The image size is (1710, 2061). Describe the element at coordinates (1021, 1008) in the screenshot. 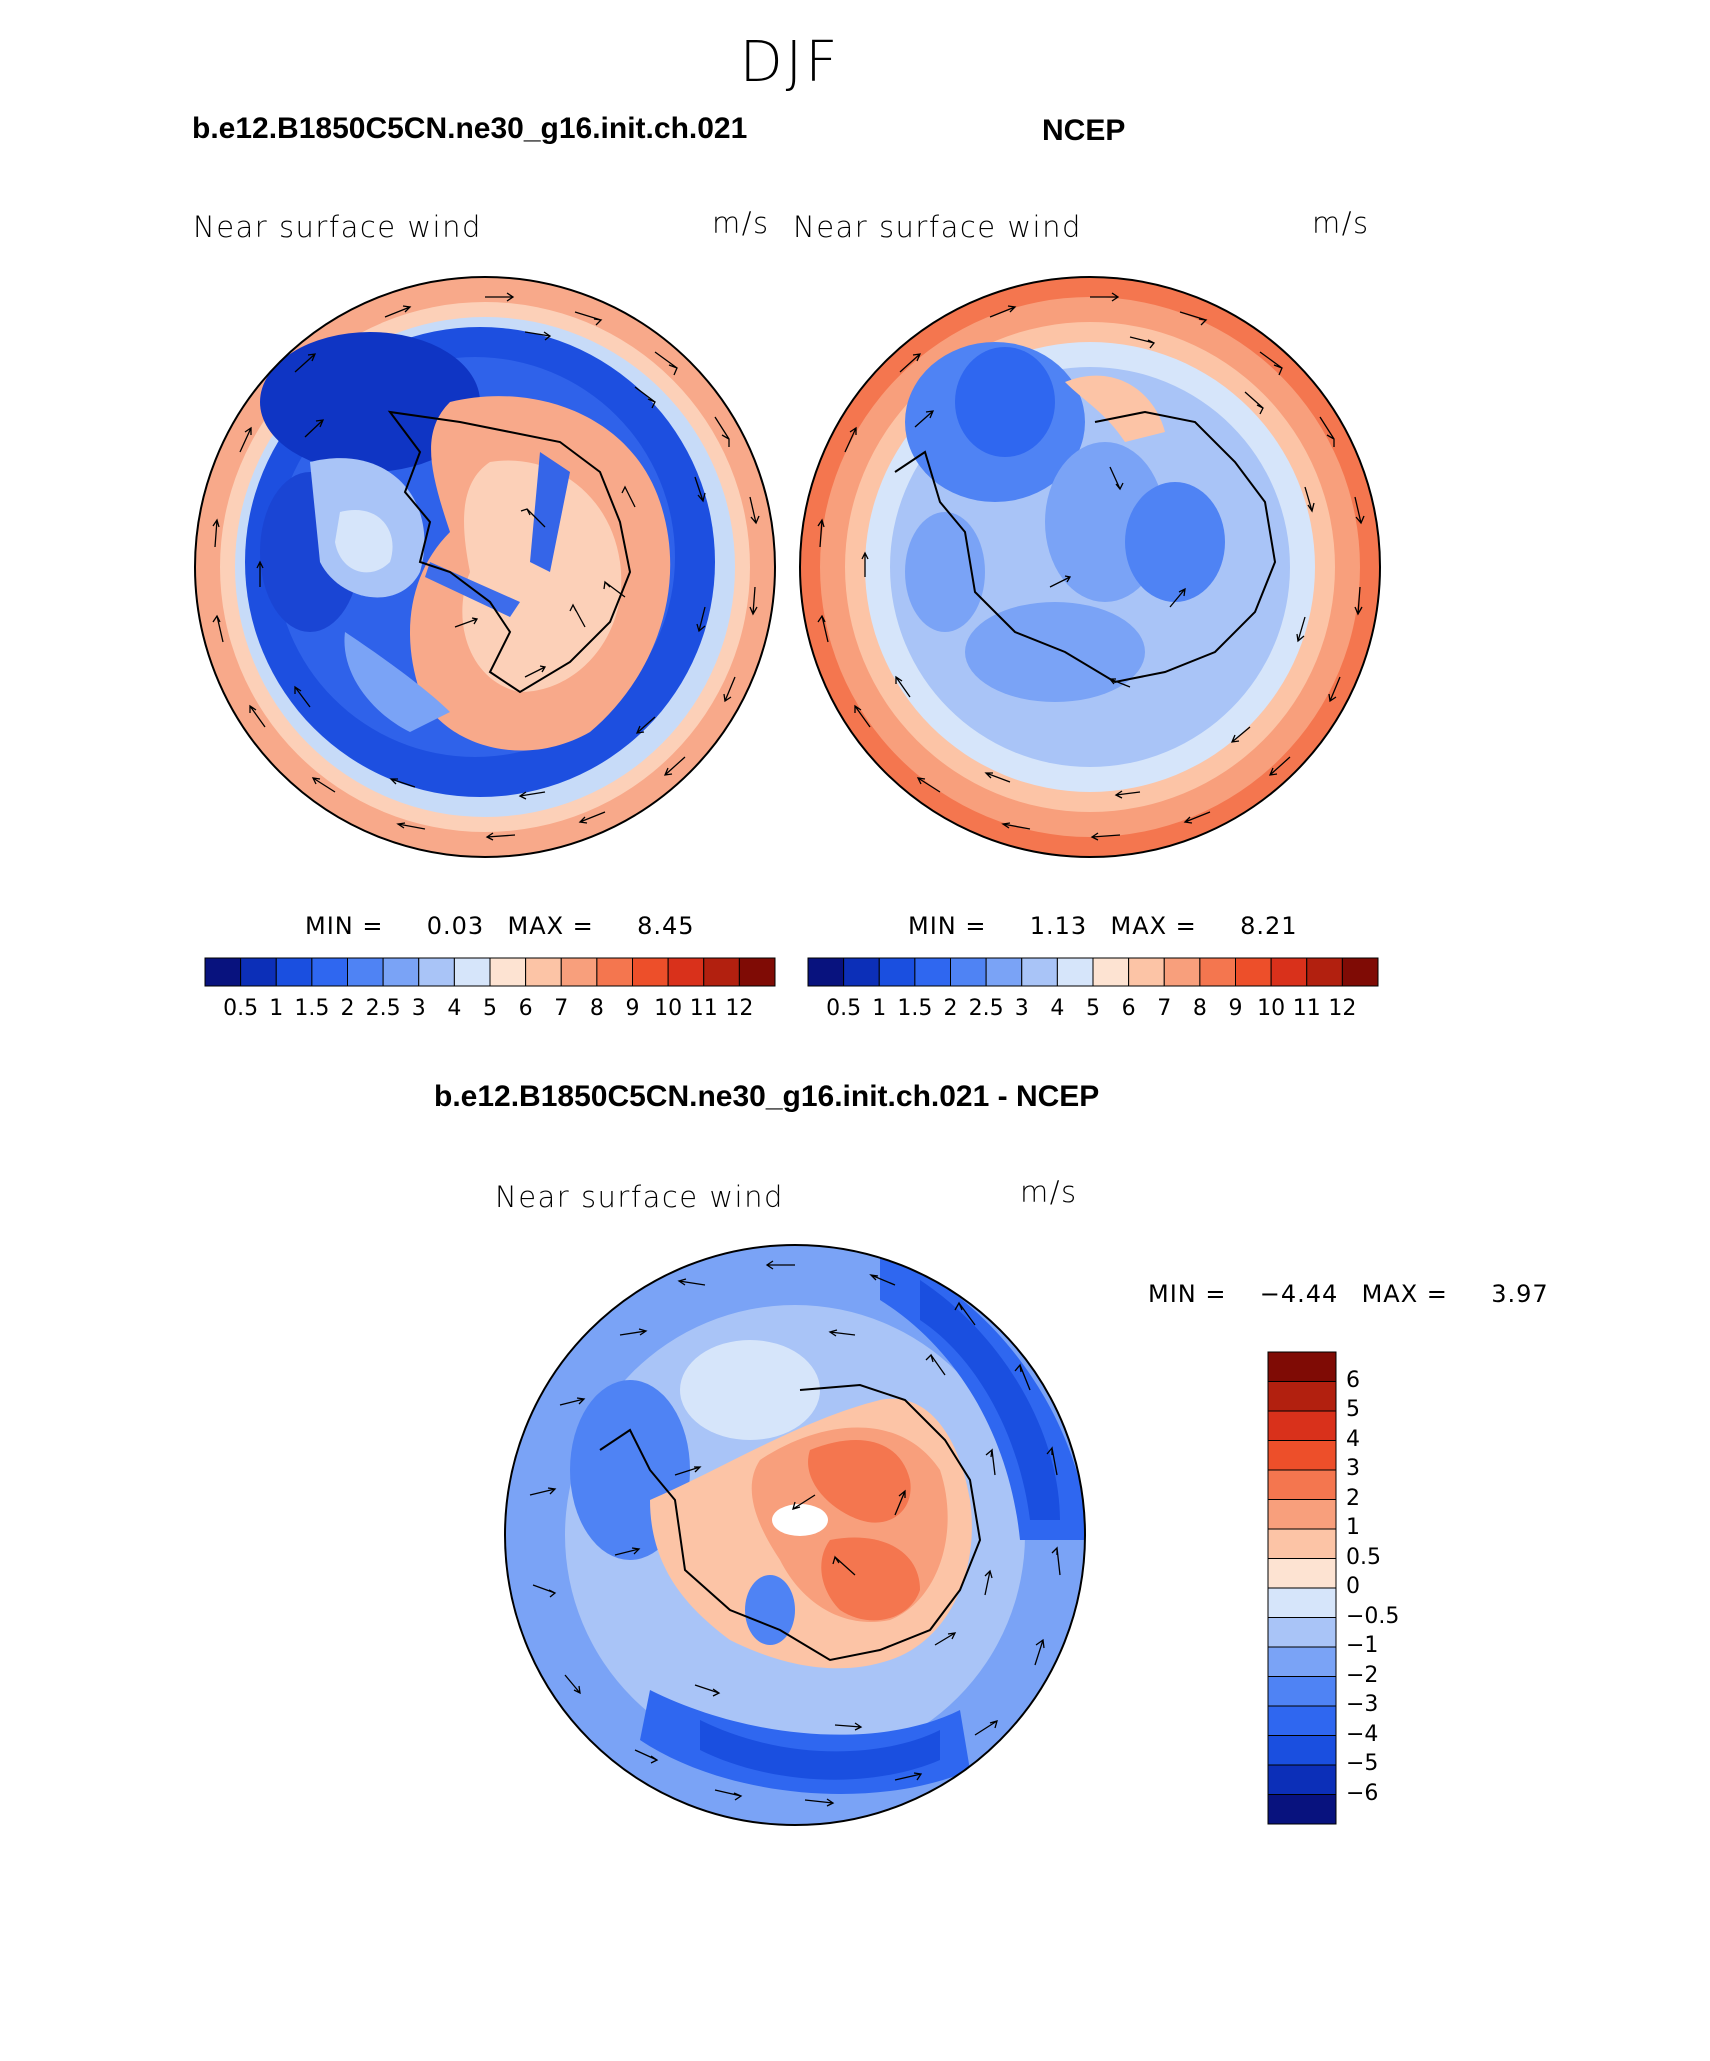

I see `panel-2-colorbar-tick-label: 3` at that location.